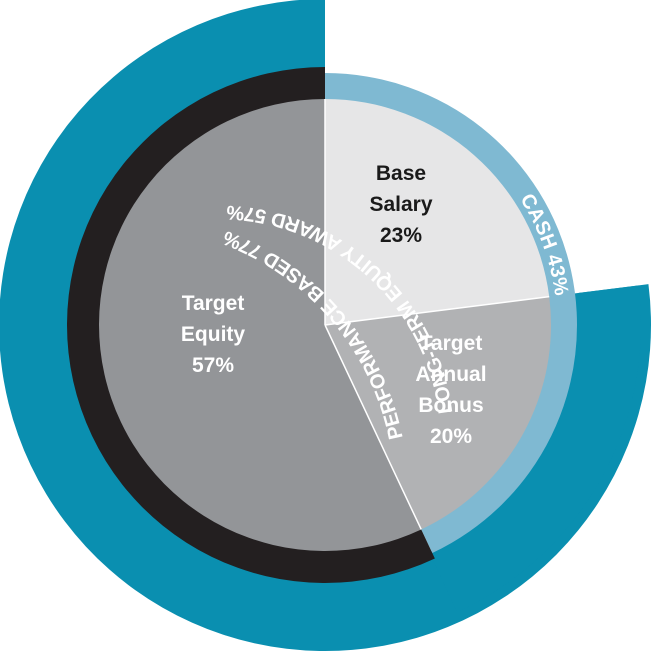  Describe the element at coordinates (451, 436) in the screenshot. I see `target-bonus-value-label: 20%` at that location.